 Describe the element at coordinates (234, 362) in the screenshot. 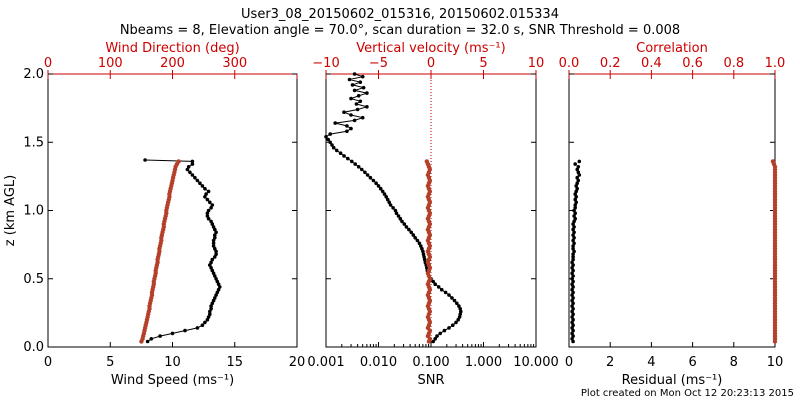

I see `bottom-tick-label: 15` at that location.